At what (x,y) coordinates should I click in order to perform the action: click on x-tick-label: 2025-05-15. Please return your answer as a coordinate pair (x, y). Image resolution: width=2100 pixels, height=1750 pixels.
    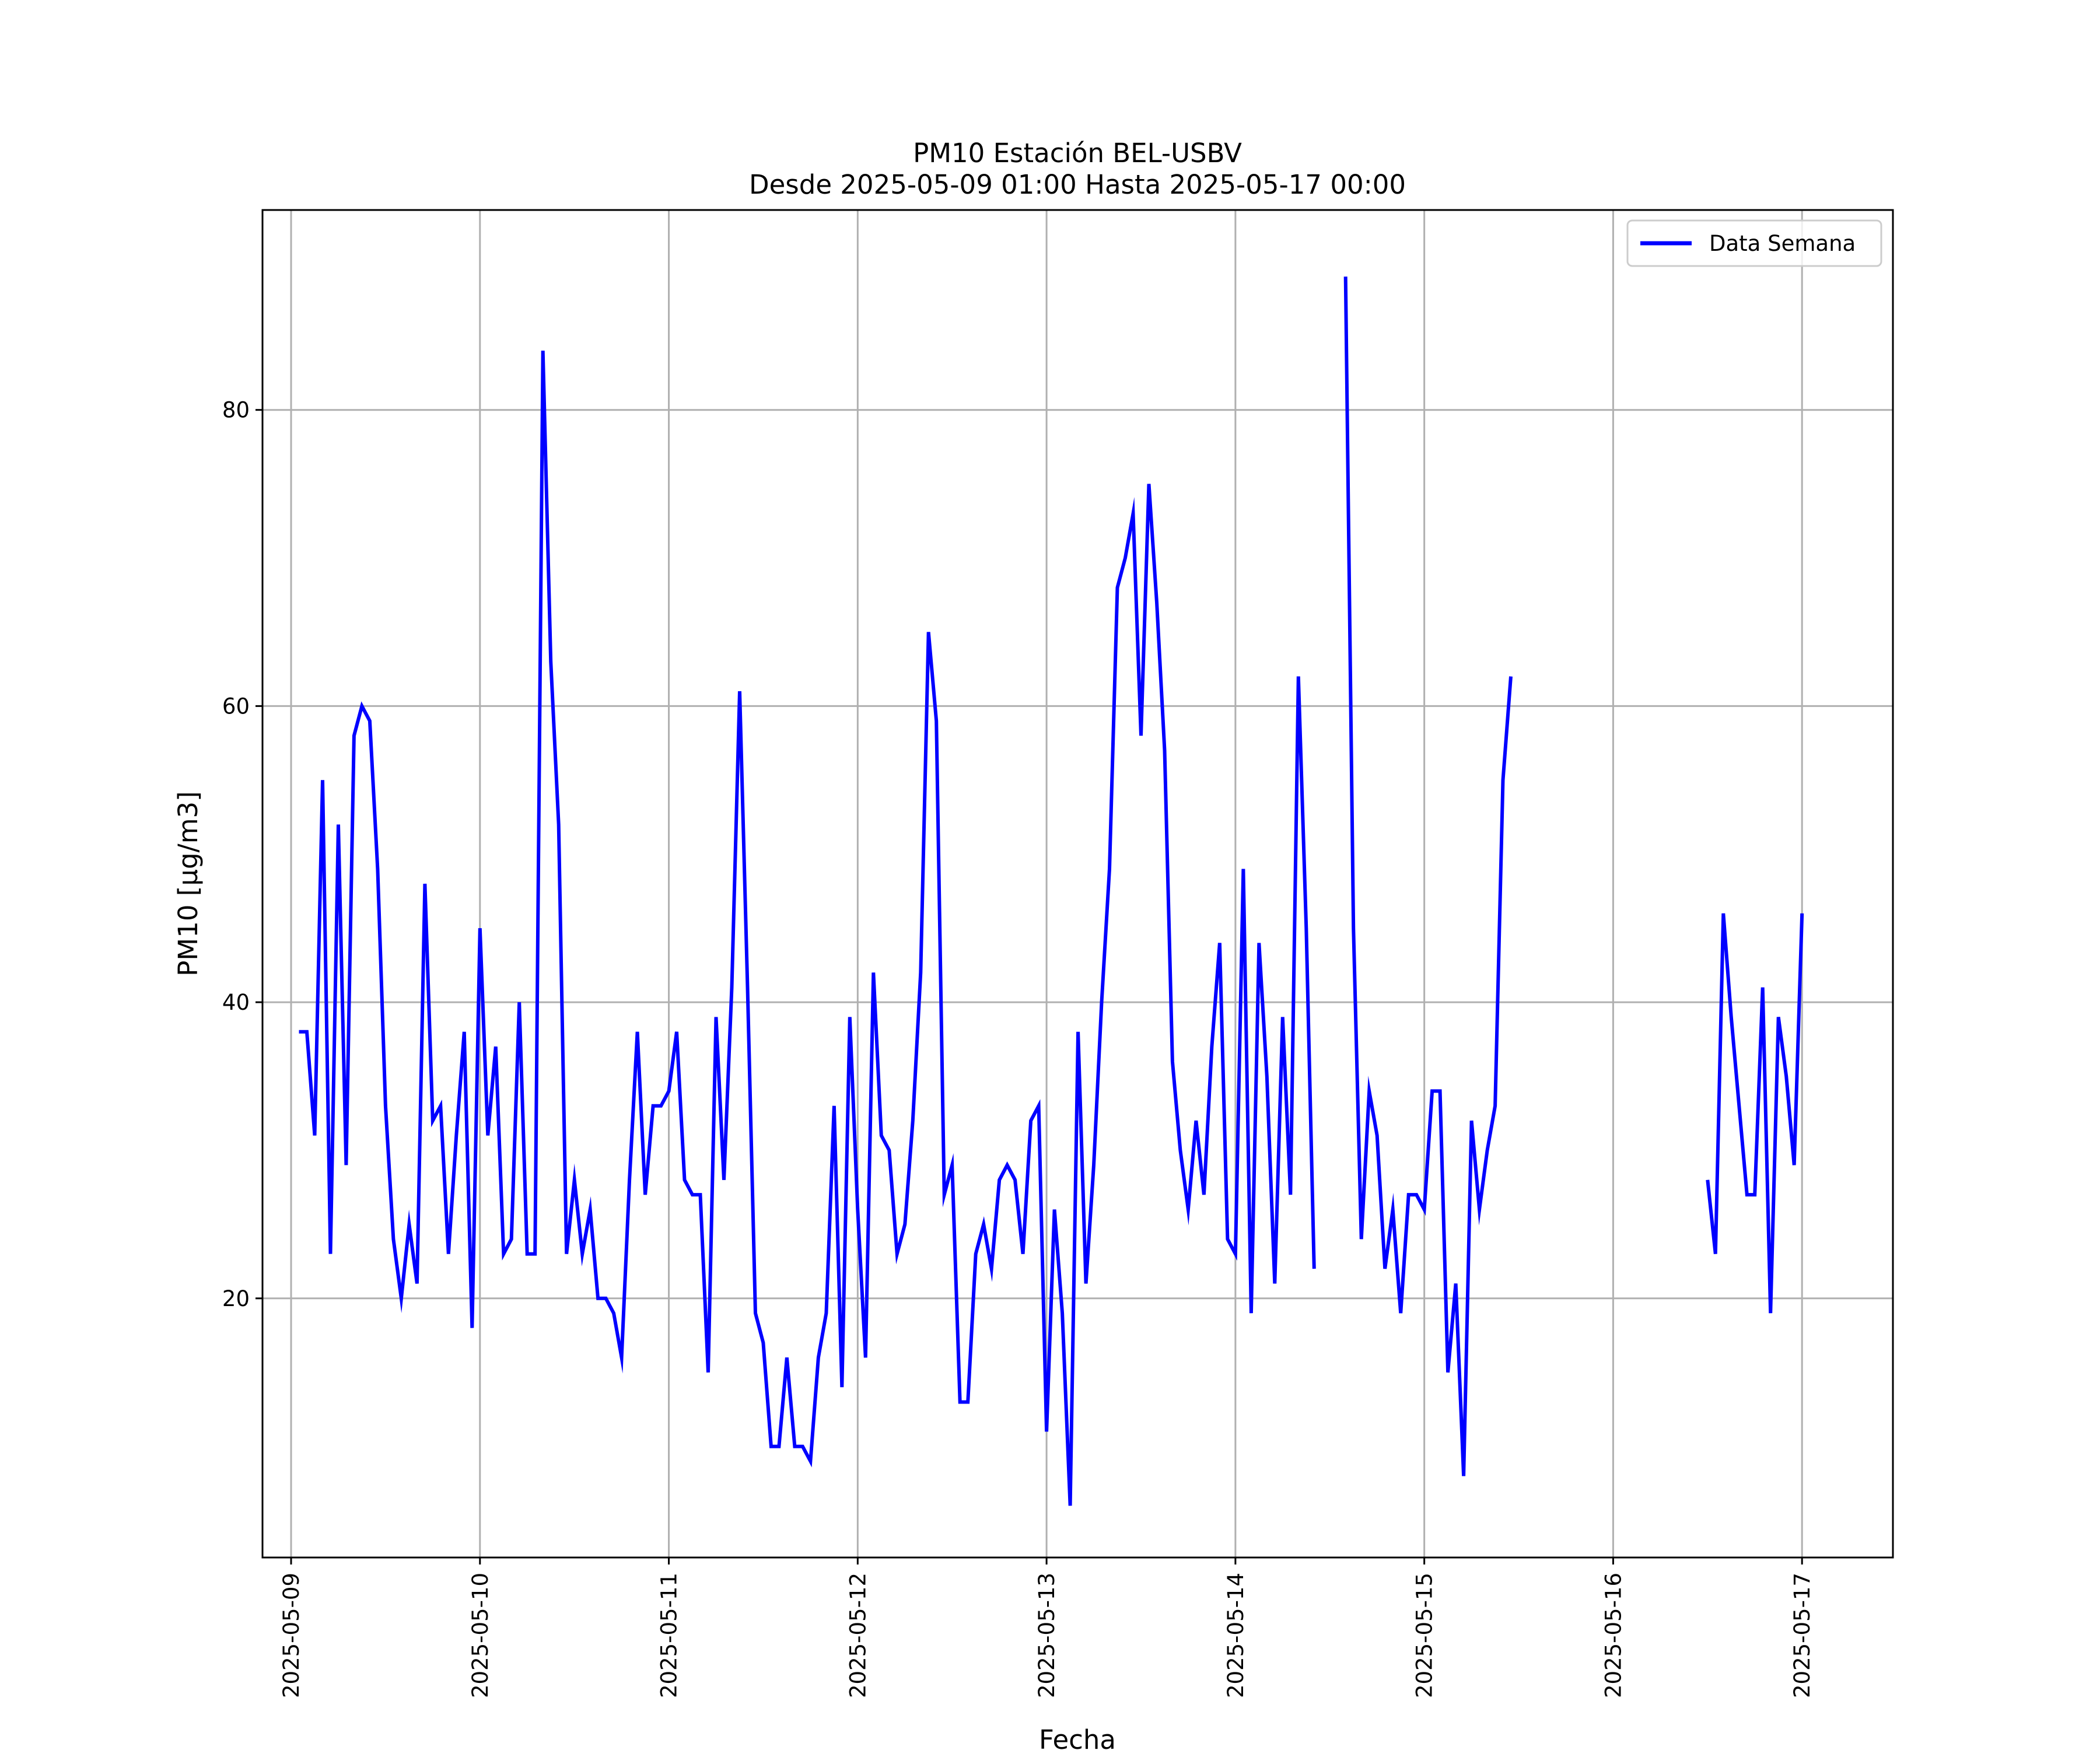
    Looking at the image, I should click on (1424, 1636).